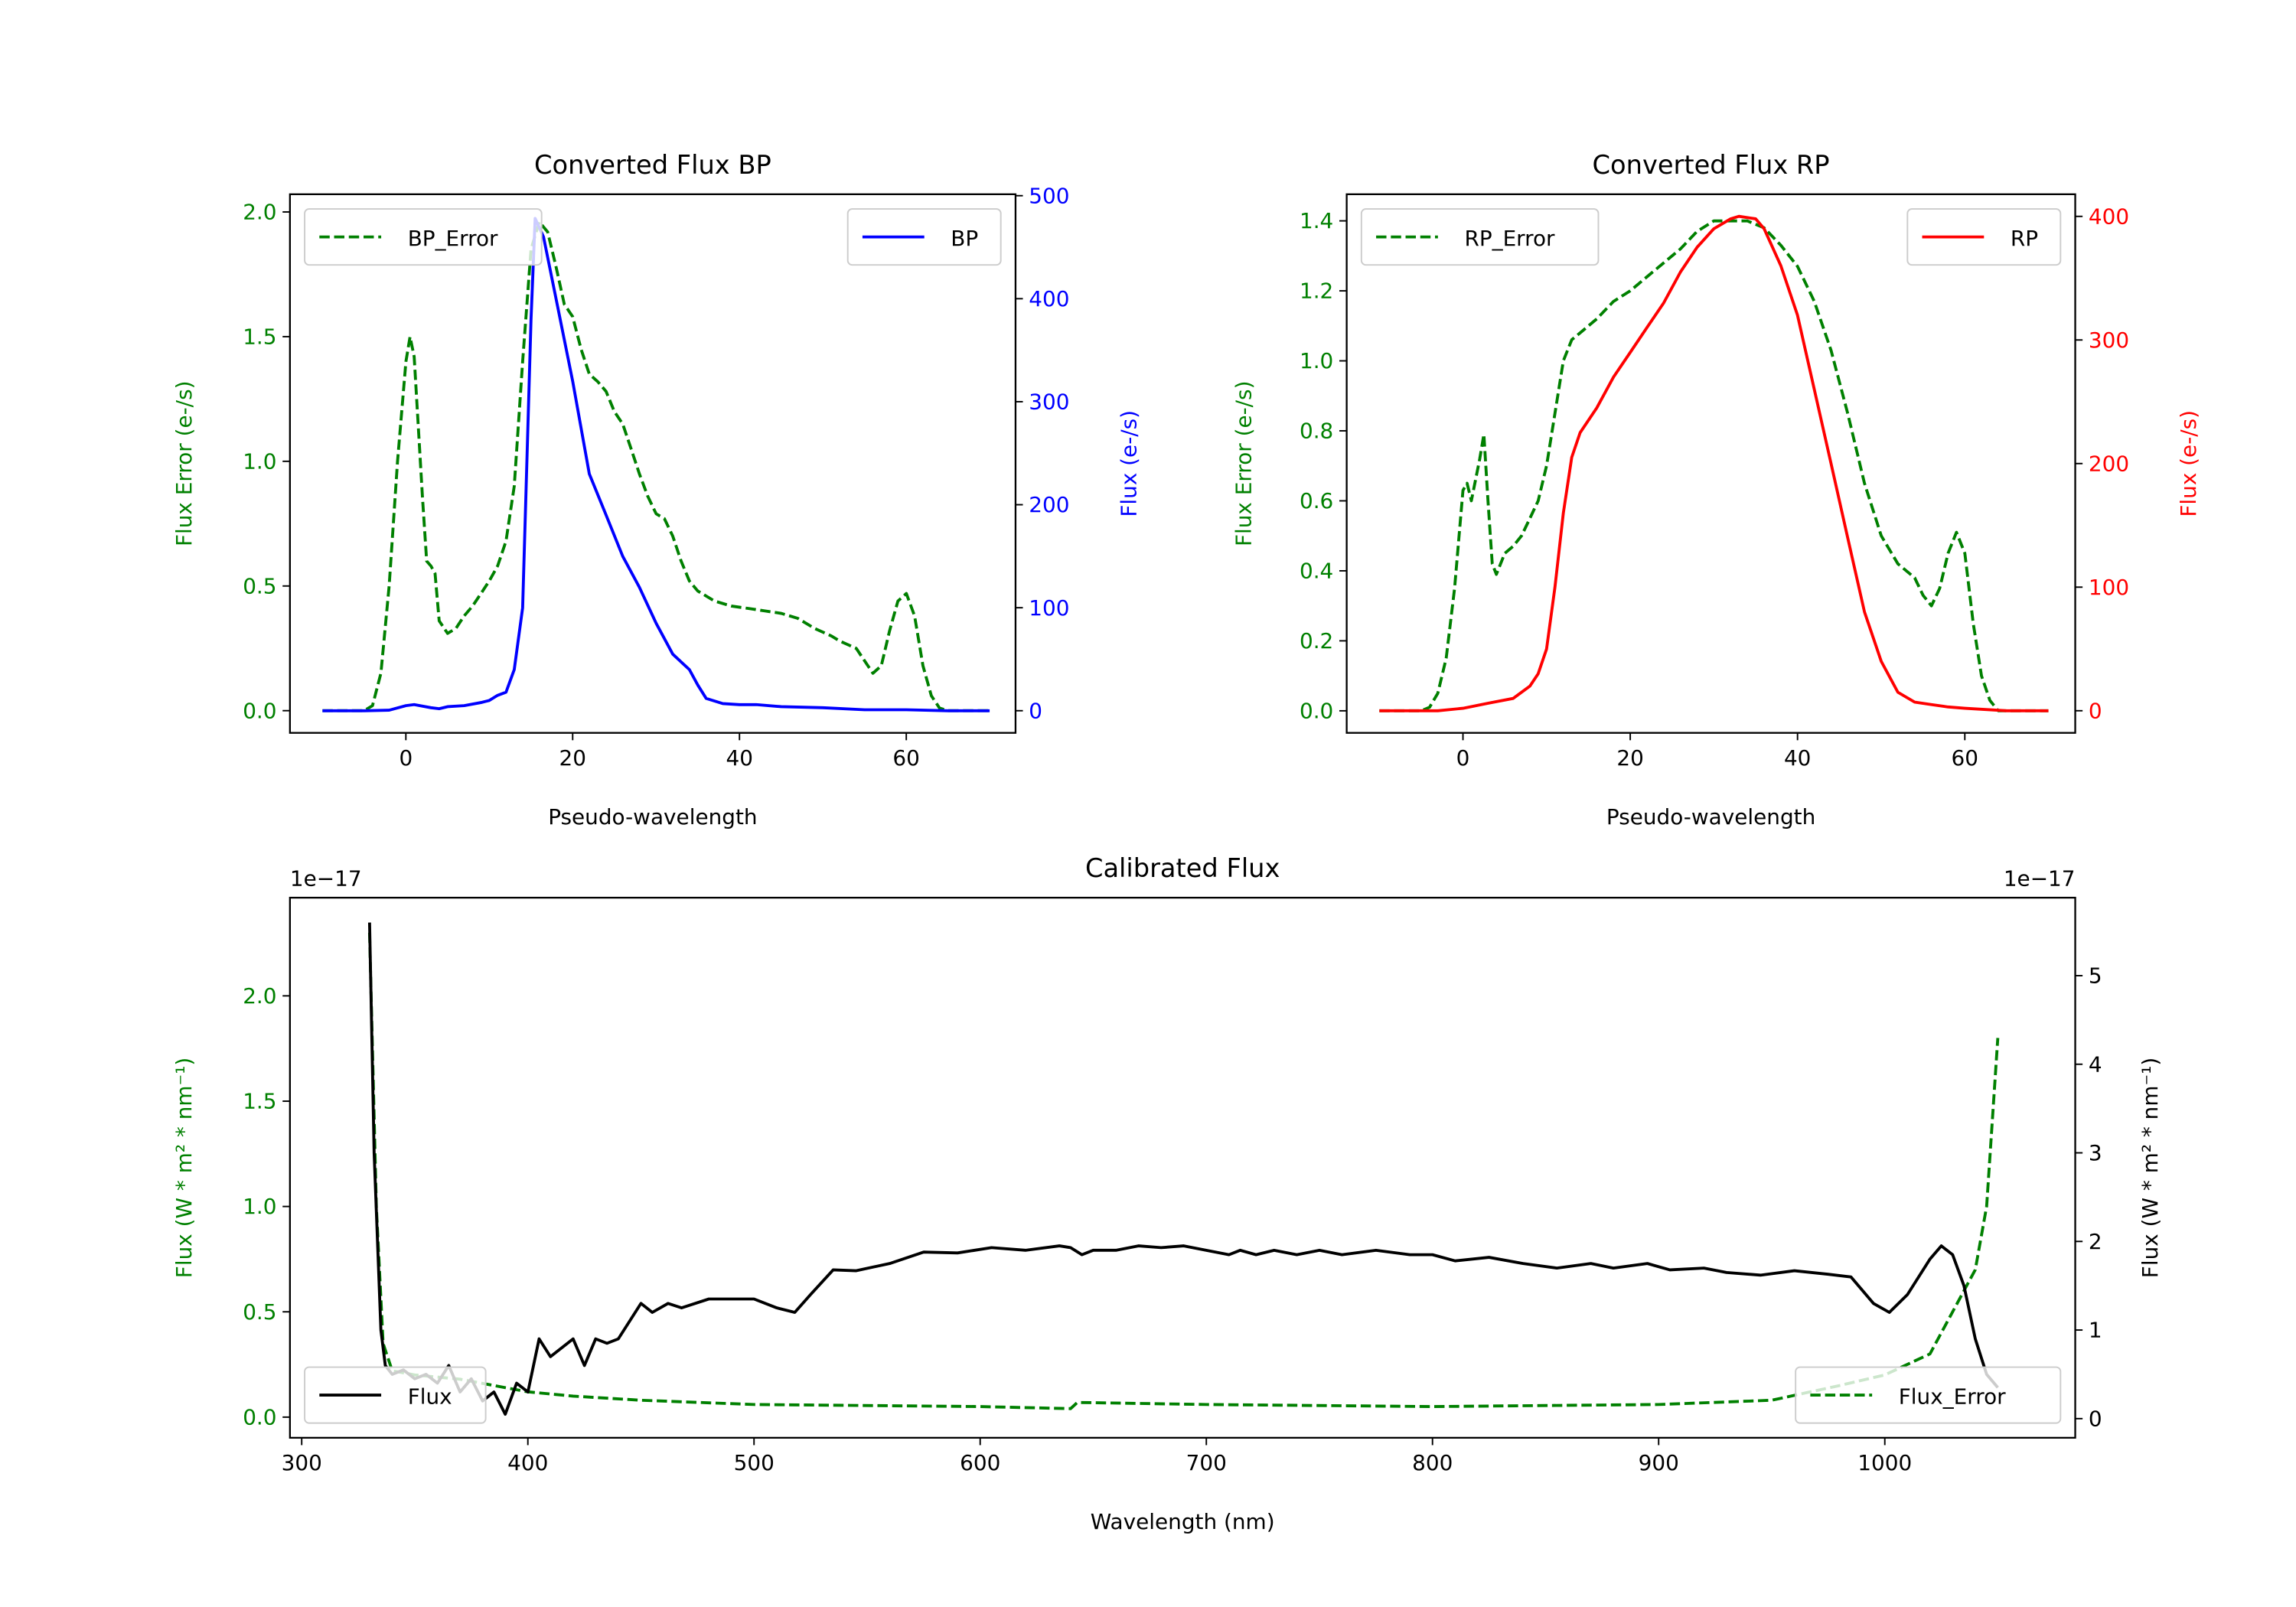 The height and width of the screenshot is (1607, 2296). What do you see at coordinates (1049, 195) in the screenshot?
I see `y-right-tick-label: 500` at bounding box center [1049, 195].